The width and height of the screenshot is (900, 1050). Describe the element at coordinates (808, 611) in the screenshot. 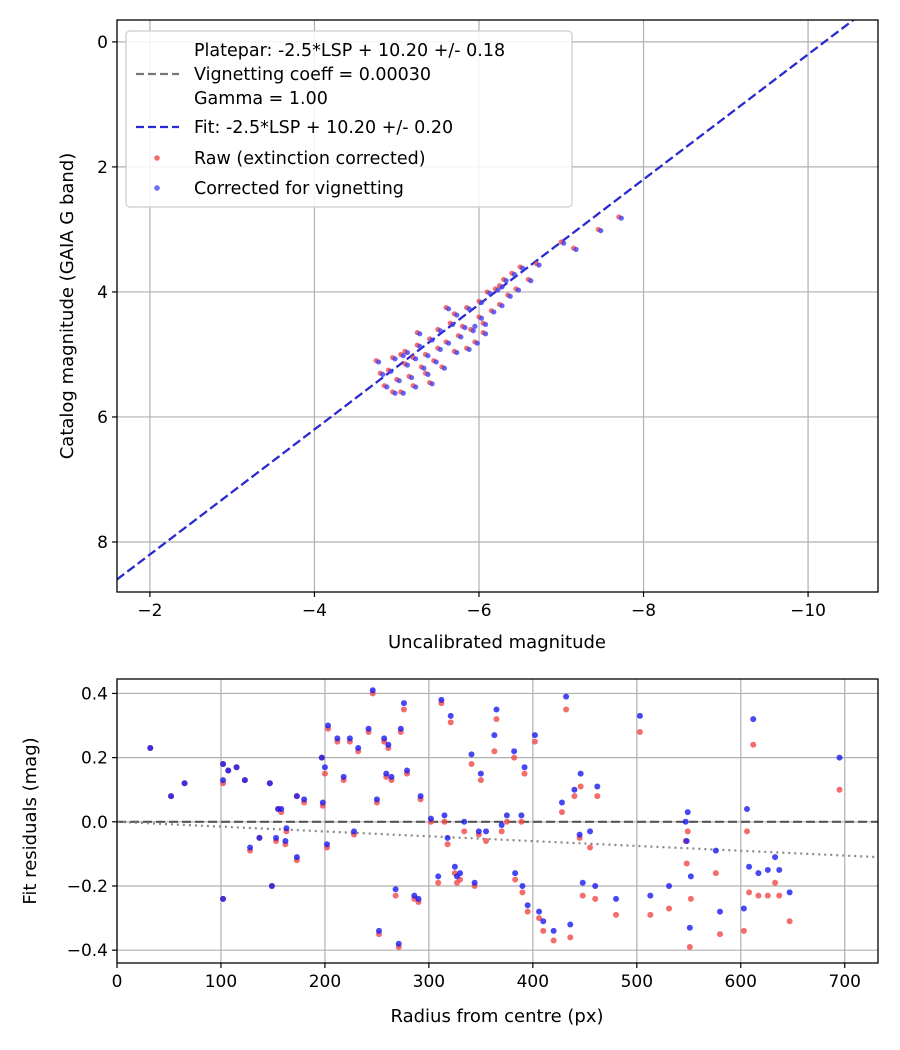

I see `top-x-tick-label: −10` at that location.